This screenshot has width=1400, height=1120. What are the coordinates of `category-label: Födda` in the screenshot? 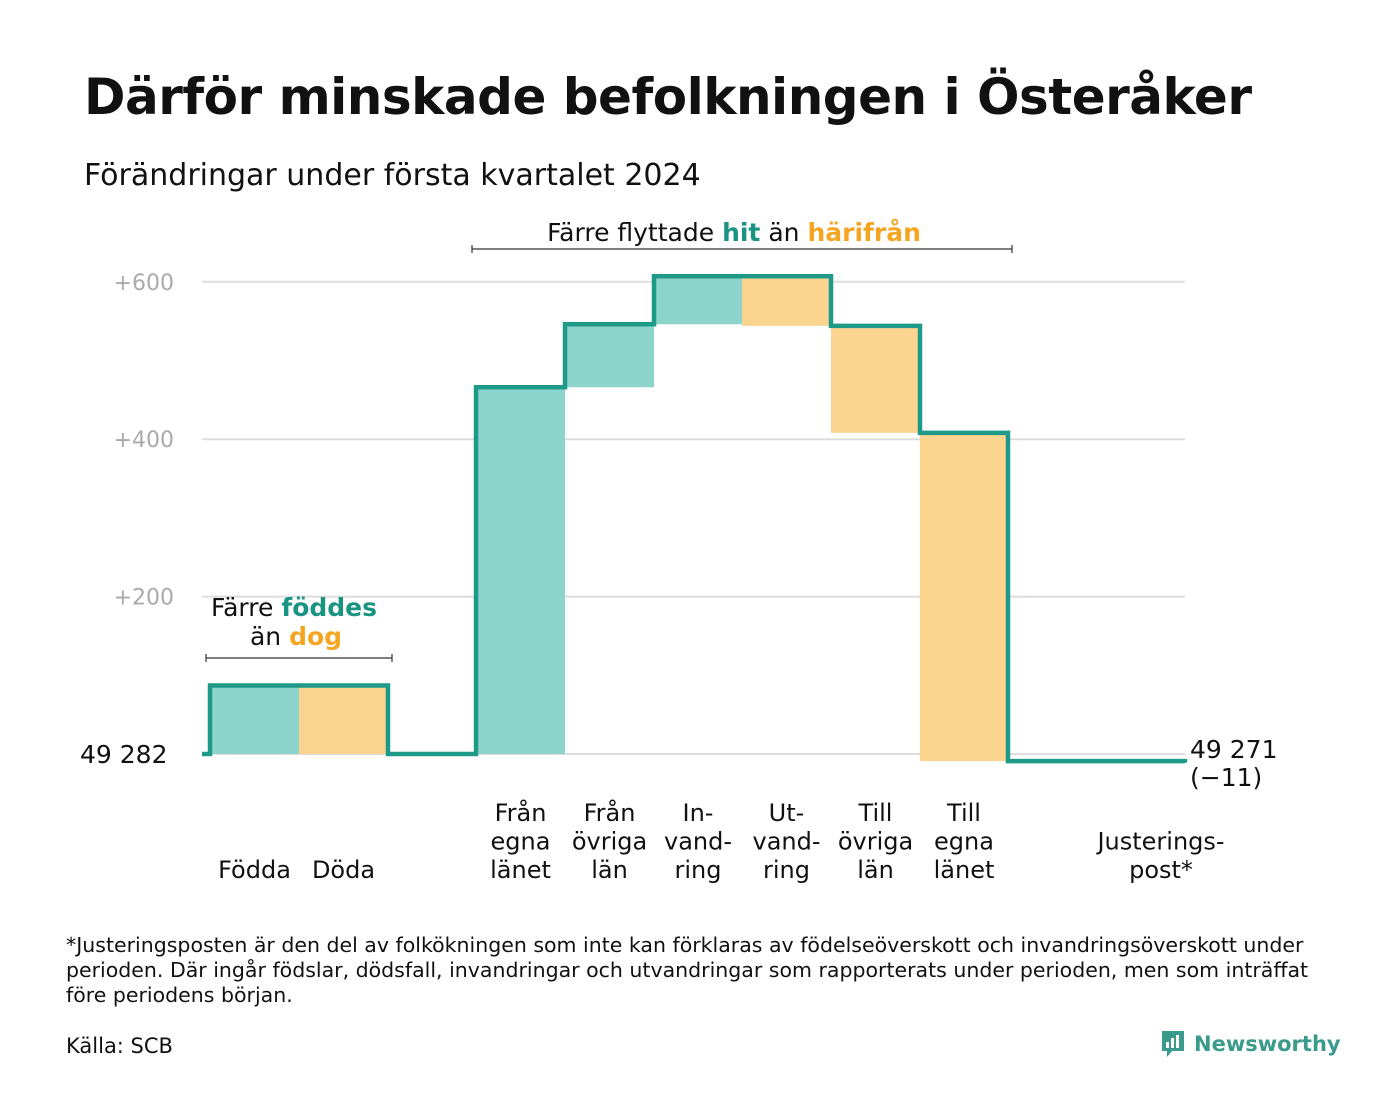 It's located at (254, 870).